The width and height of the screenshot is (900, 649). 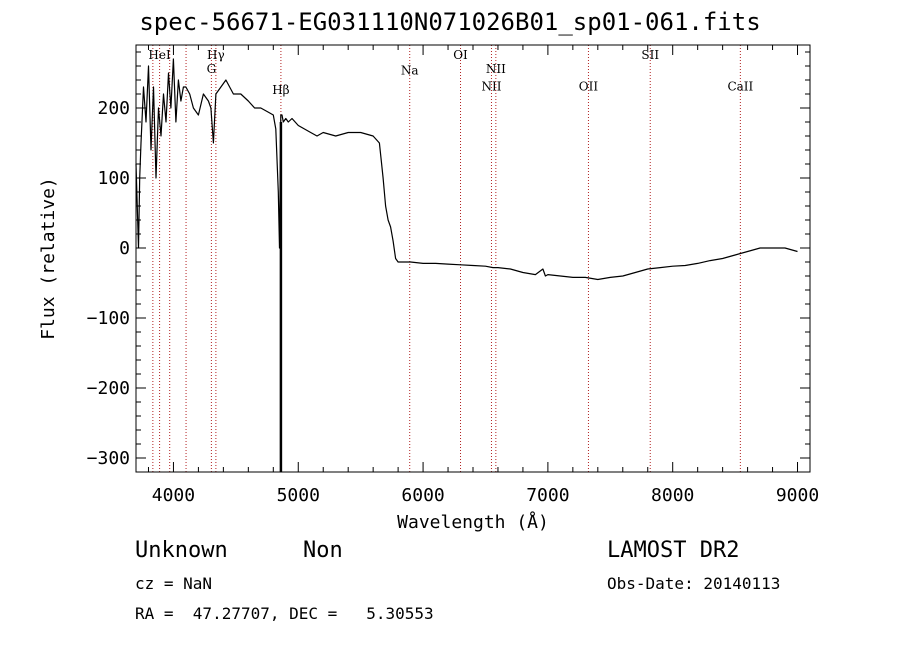 I want to click on emission-line-label: CaII, so click(x=740, y=87).